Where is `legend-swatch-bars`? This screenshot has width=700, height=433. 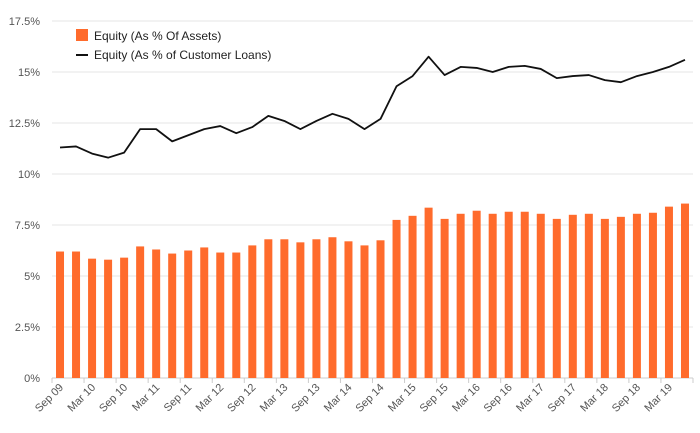
legend-swatch-bars is located at coordinates (82, 35).